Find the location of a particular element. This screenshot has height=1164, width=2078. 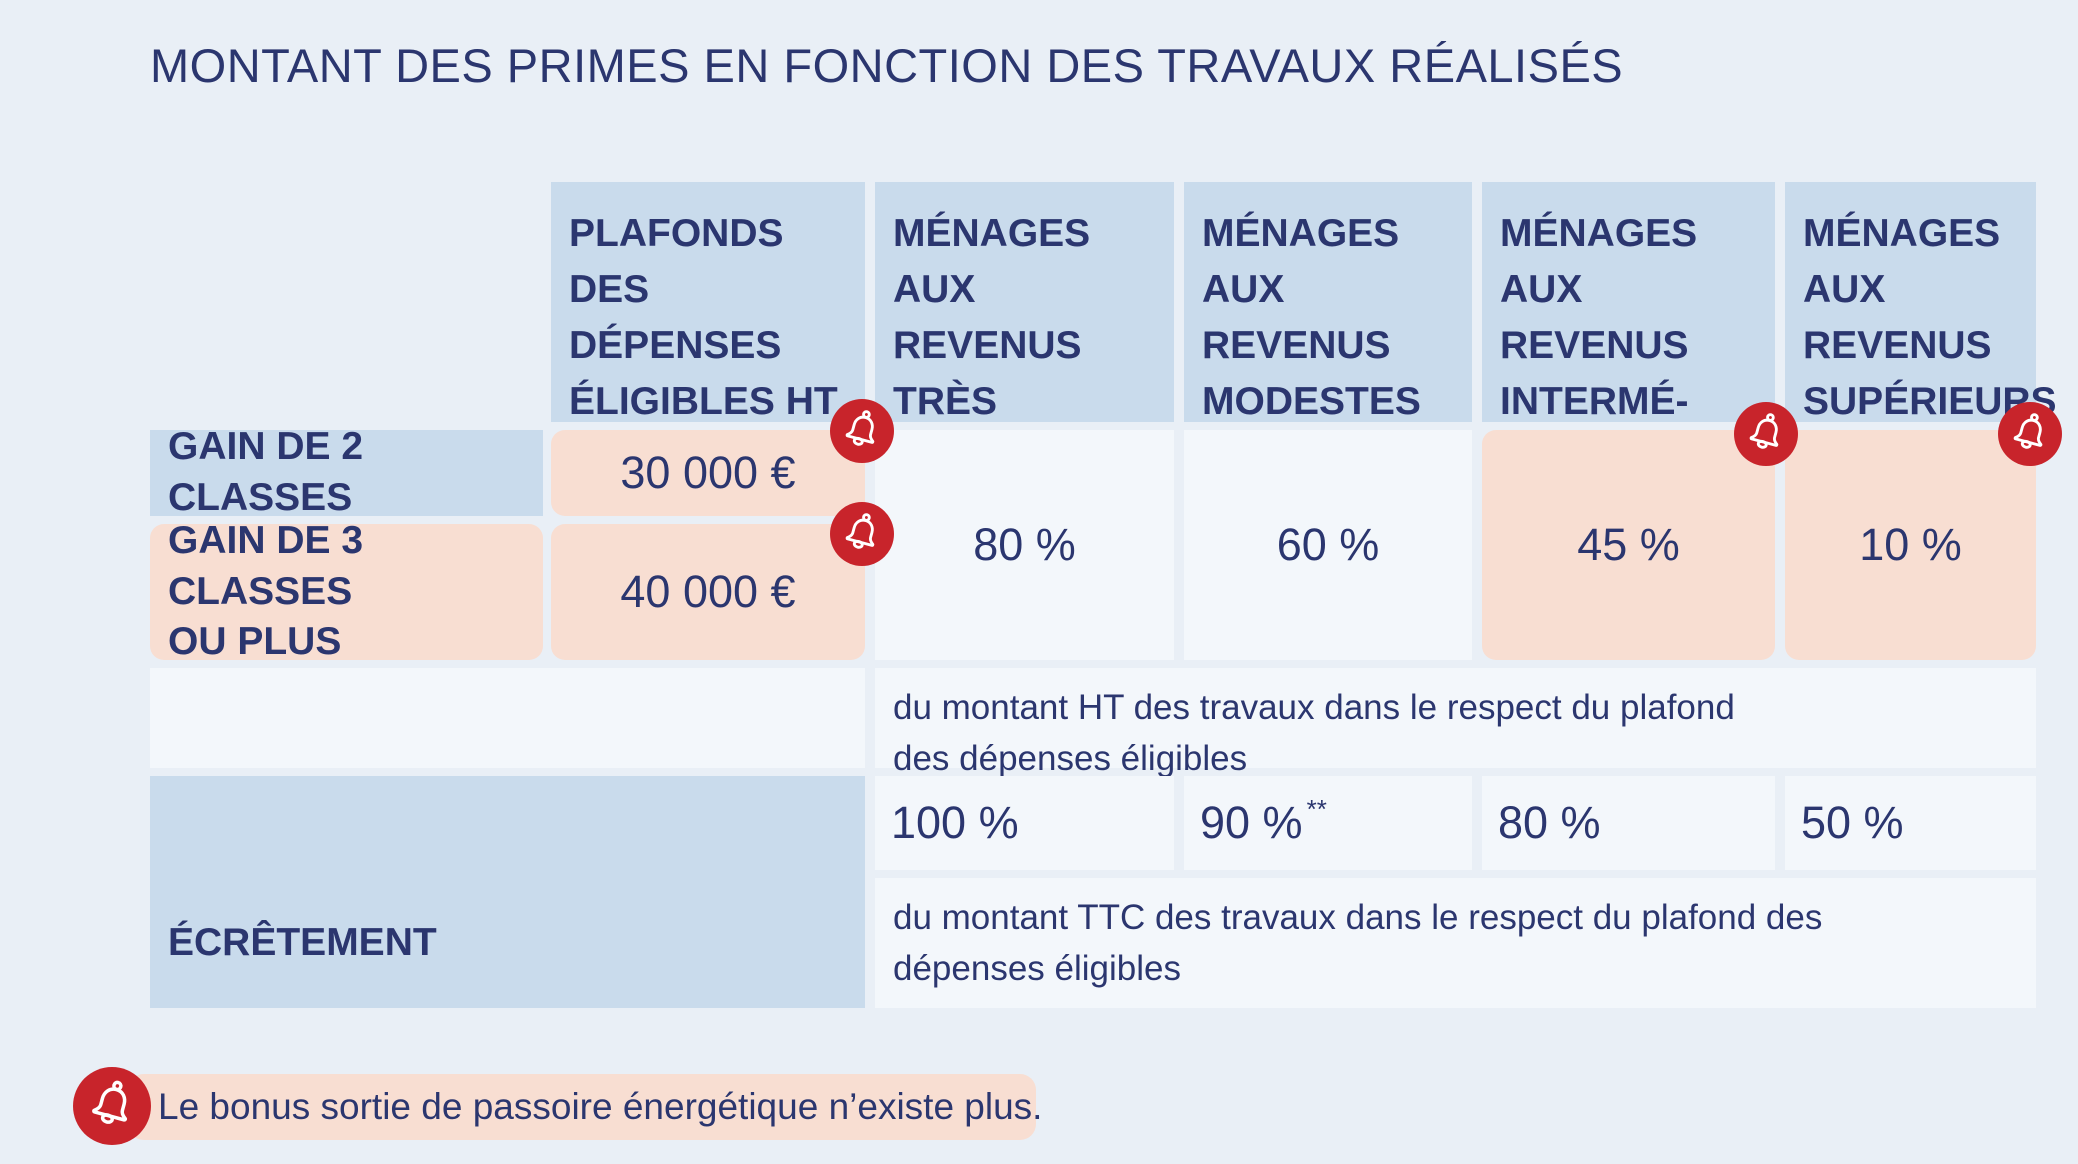

cell-ecretement-tres-modestes: 100 % is located at coordinates (1024, 823).